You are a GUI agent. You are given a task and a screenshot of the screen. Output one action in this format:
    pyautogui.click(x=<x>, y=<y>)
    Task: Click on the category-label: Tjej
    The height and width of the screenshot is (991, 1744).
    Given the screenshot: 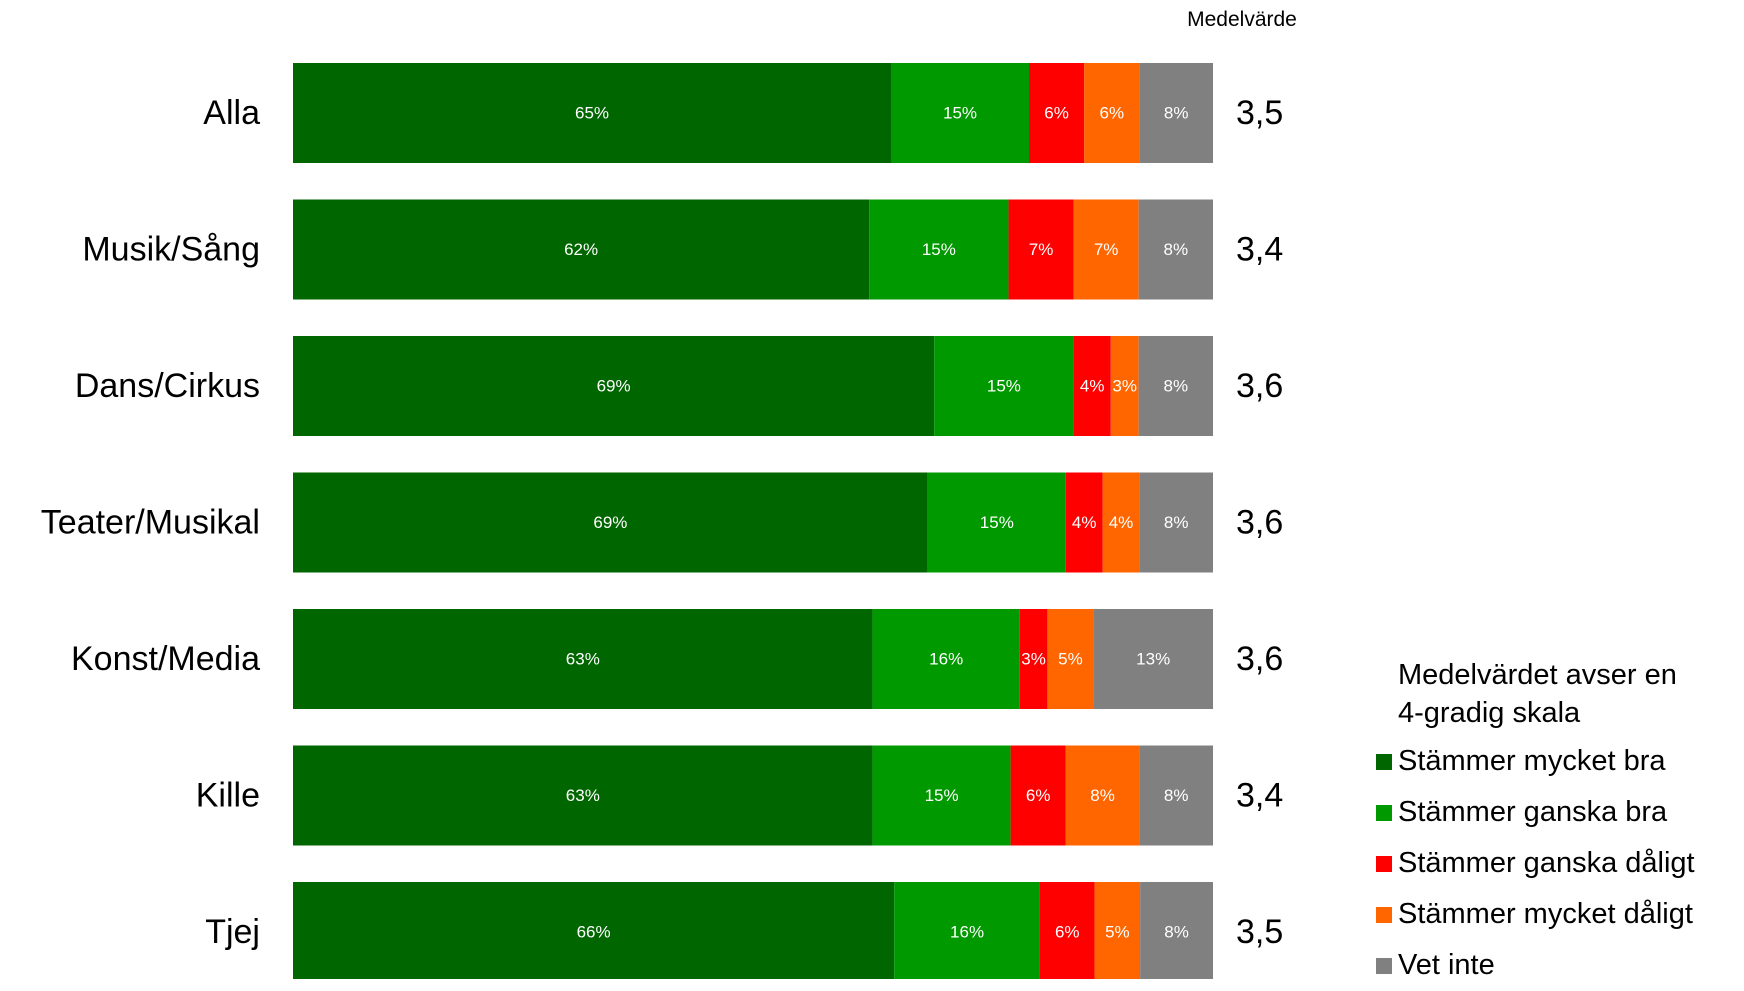 What is the action you would take?
    pyautogui.click(x=232, y=932)
    